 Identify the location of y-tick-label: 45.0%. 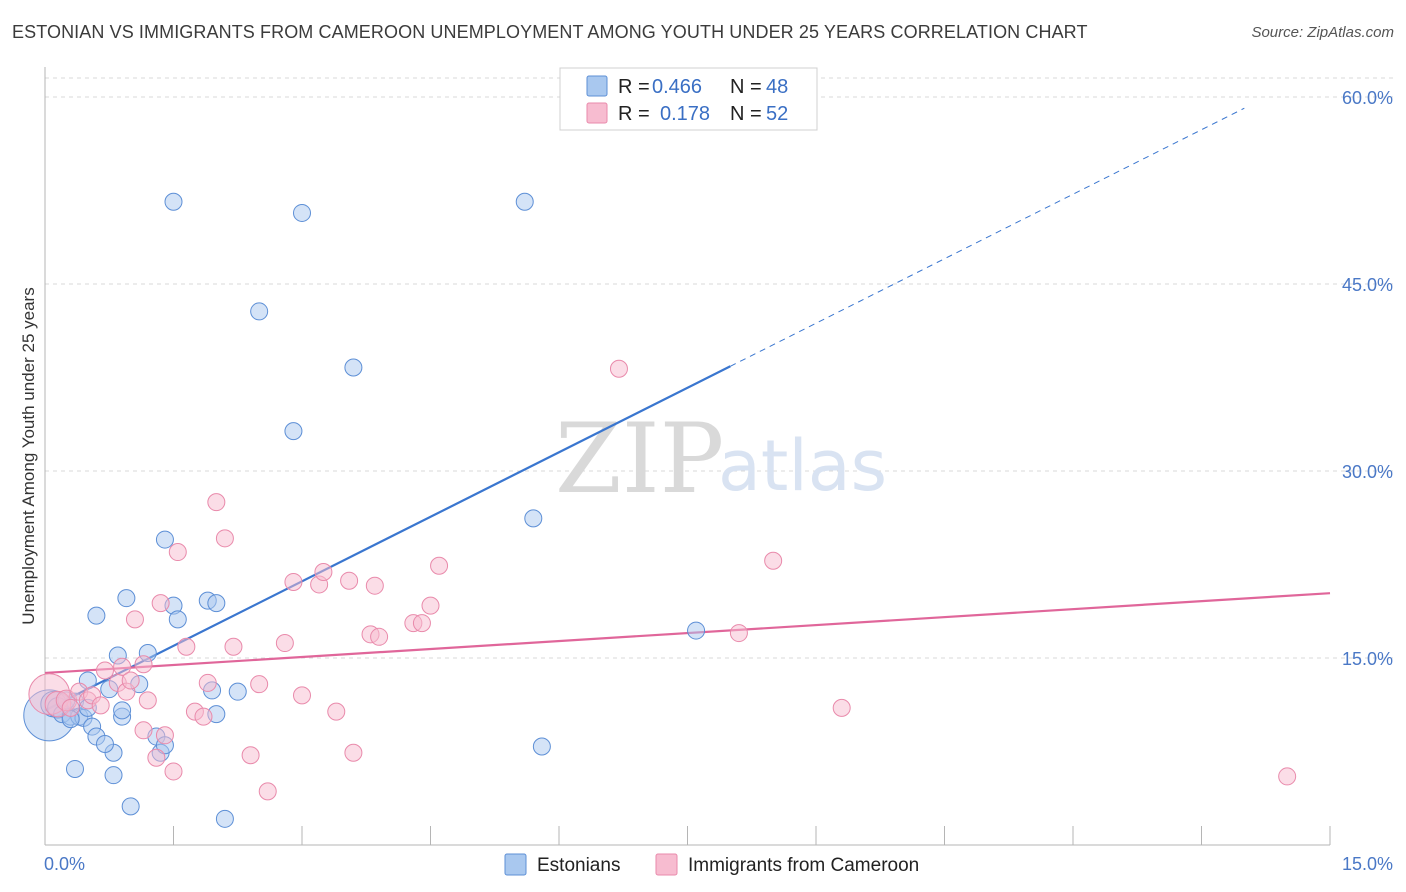
(1367, 285).